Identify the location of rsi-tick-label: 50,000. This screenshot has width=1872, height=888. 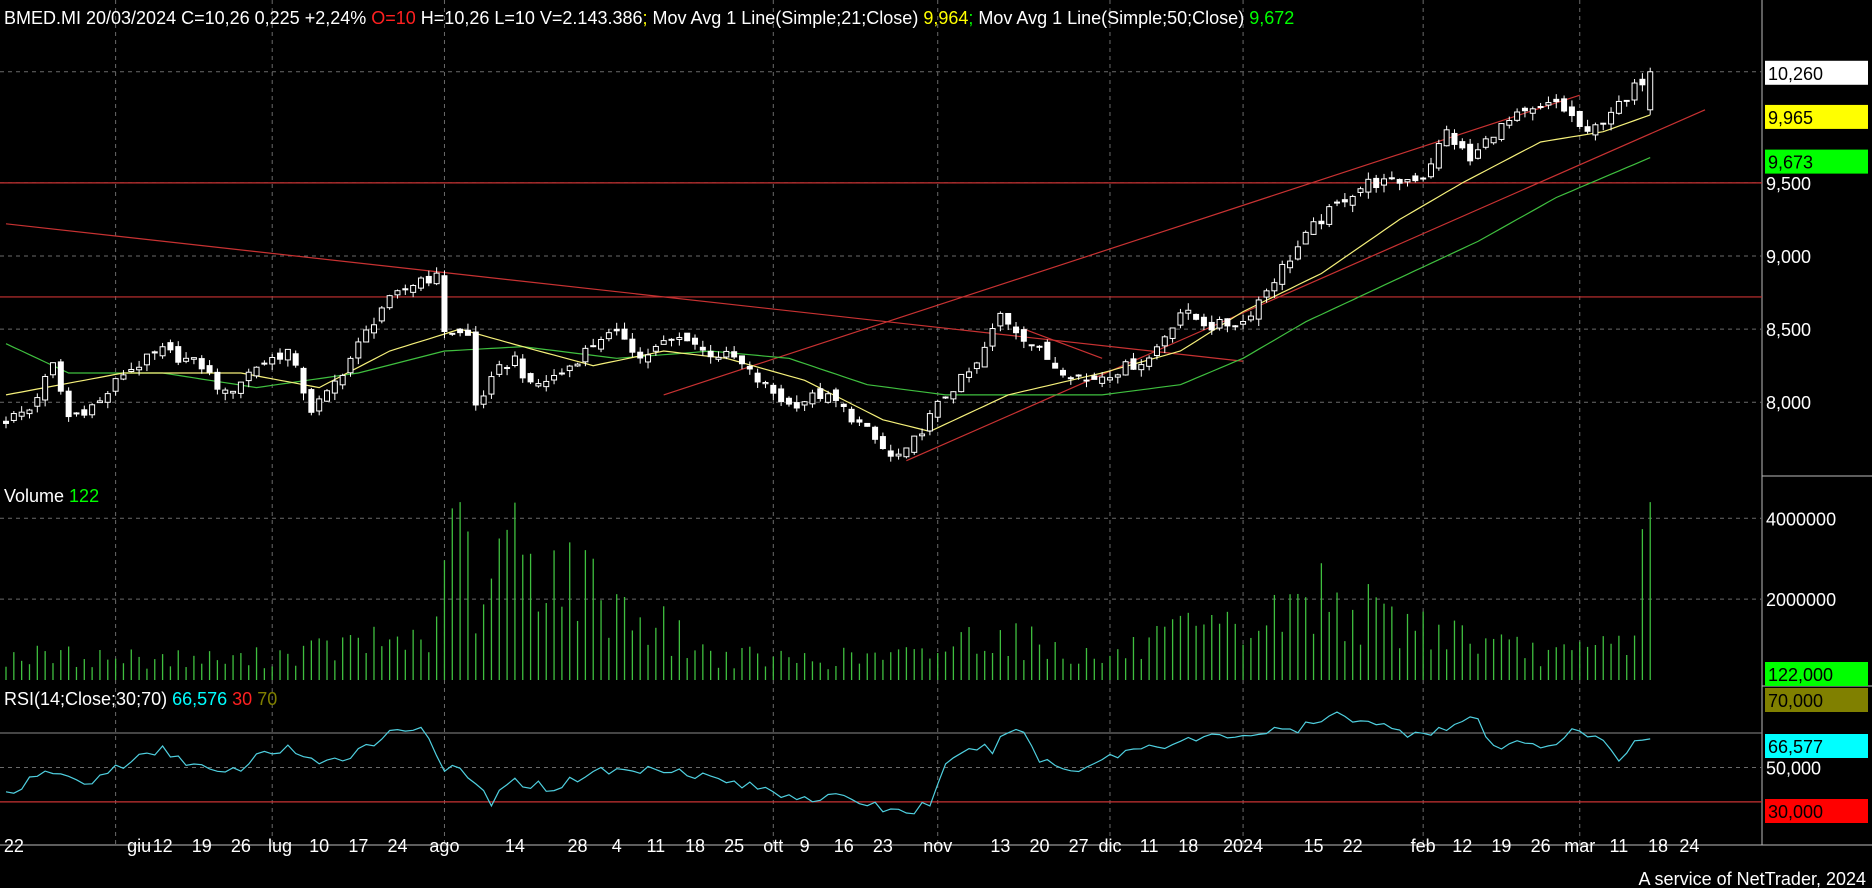
(1793, 768).